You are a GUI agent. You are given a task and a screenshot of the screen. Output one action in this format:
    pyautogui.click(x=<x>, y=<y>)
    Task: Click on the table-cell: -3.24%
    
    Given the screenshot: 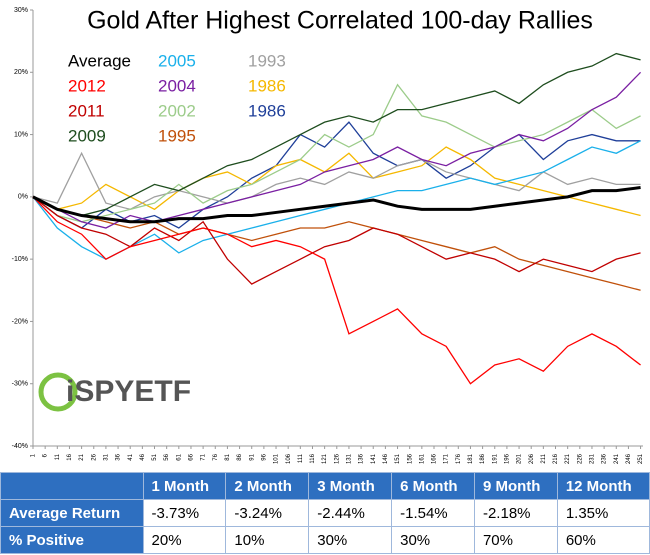 What is the action you would take?
    pyautogui.click(x=267, y=513)
    